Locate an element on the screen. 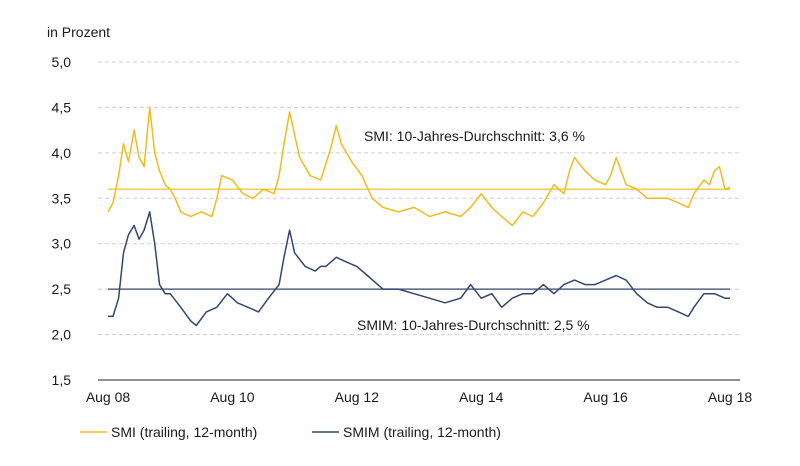  y-tick-label: 2,0 is located at coordinates (62, 335).